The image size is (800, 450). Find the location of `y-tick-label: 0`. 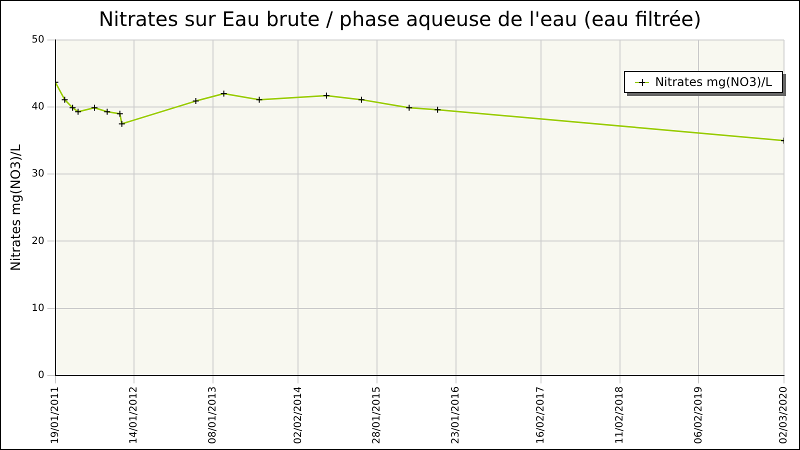

y-tick-label: 0 is located at coordinates (41, 375).